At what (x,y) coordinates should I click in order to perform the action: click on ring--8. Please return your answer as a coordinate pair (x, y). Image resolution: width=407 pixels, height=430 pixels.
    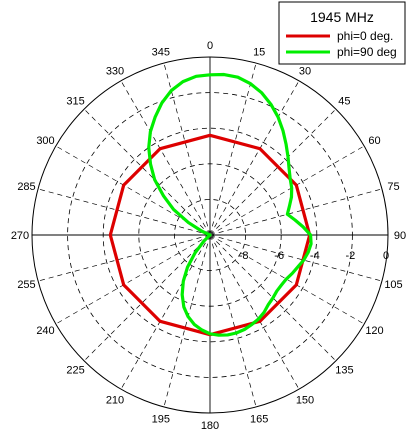
    Looking at the image, I should click on (209, 234).